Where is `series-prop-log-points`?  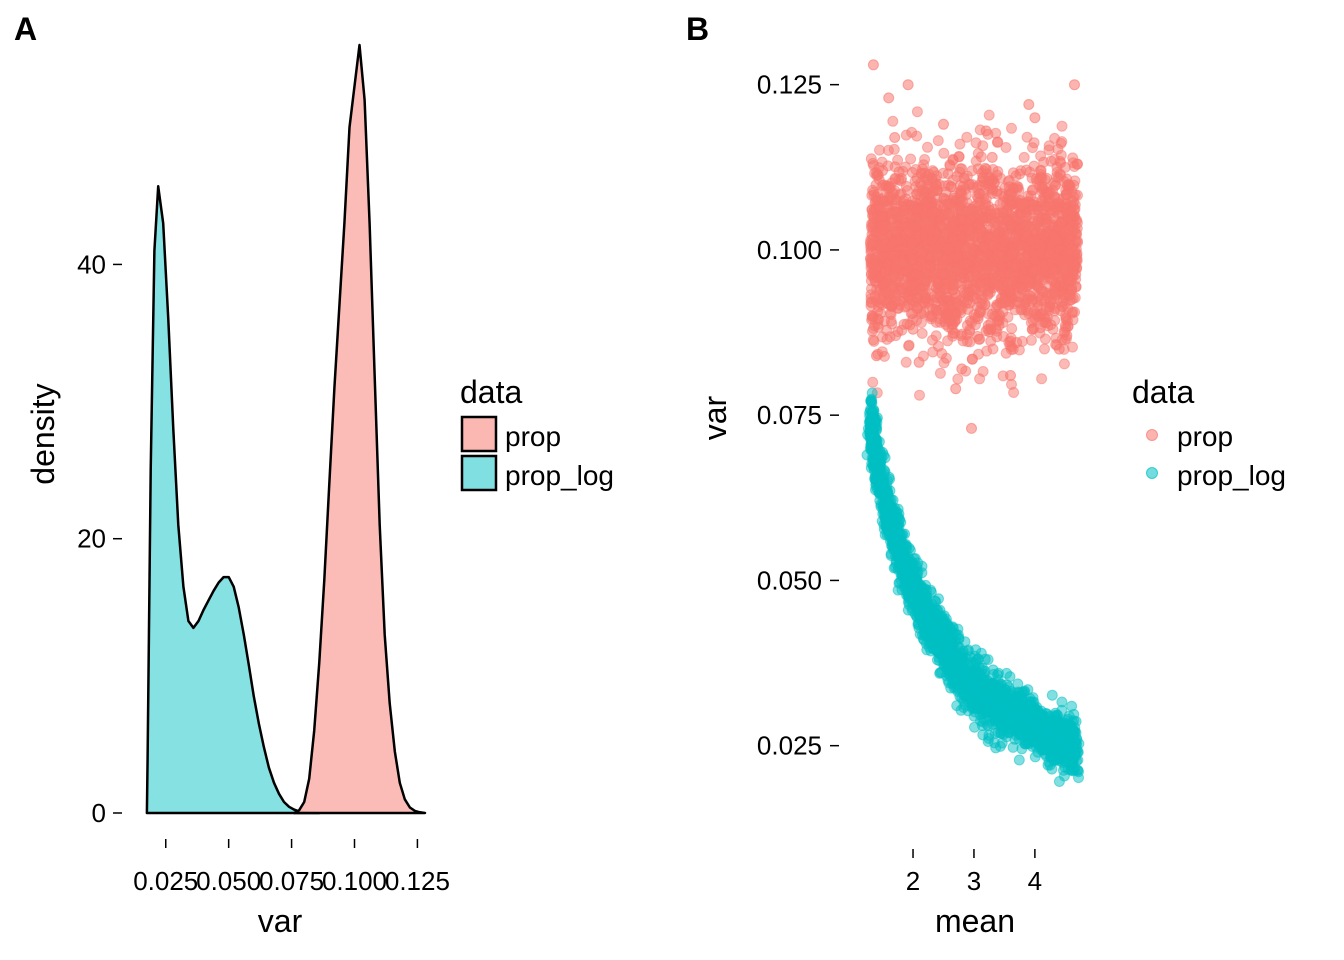 series-prop-log-points is located at coordinates (973, 587).